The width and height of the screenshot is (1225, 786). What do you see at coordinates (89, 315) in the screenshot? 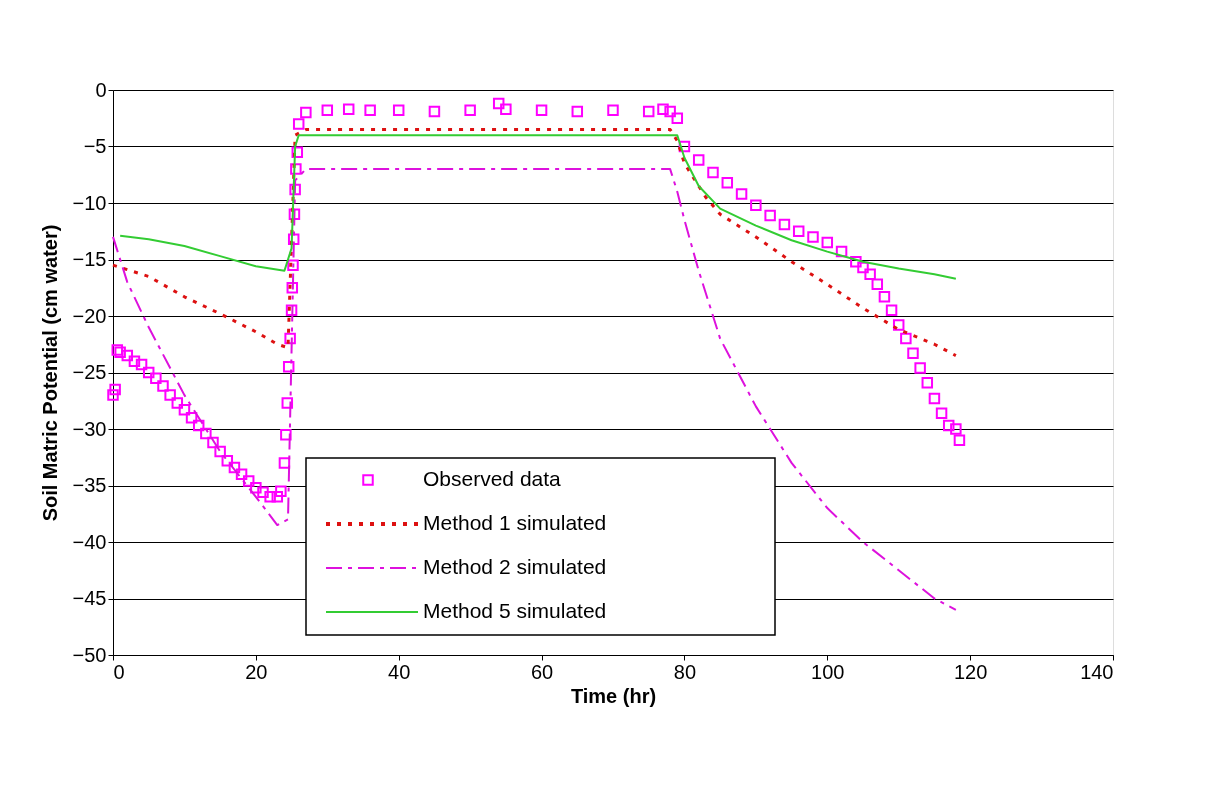
I see `y-tick-label: −20` at bounding box center [89, 315].